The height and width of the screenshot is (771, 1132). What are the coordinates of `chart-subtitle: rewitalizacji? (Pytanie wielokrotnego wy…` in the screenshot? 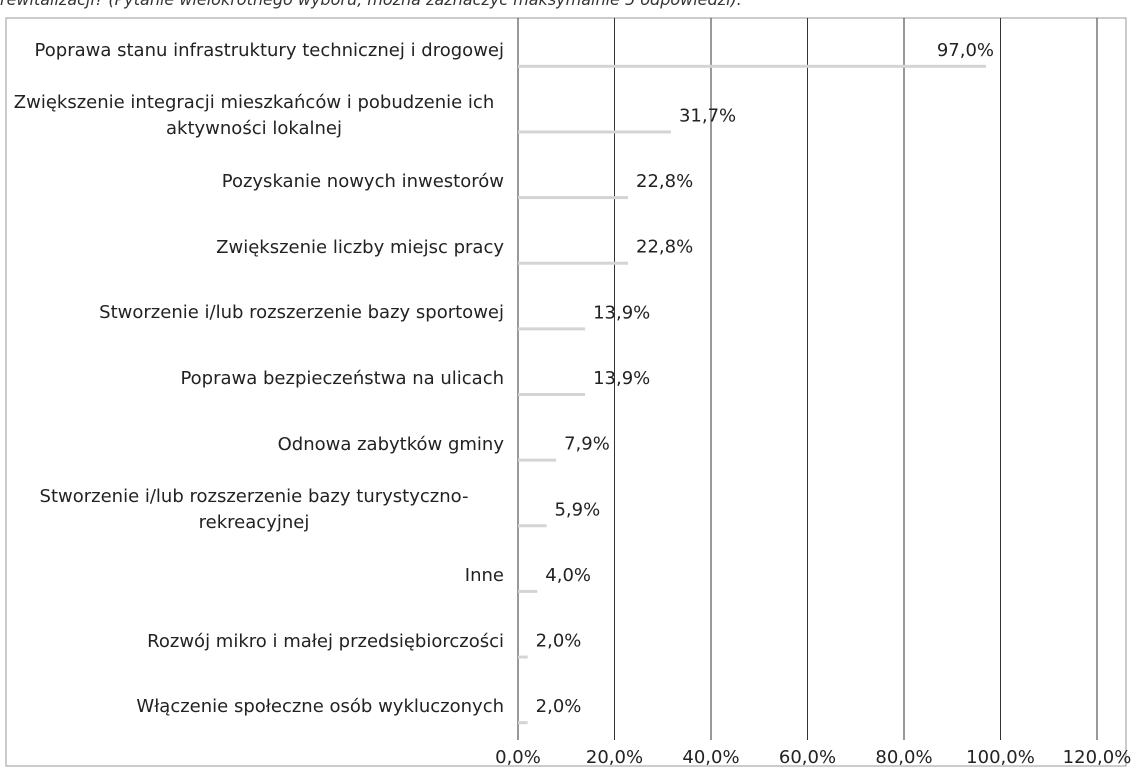 It's located at (371, 4).